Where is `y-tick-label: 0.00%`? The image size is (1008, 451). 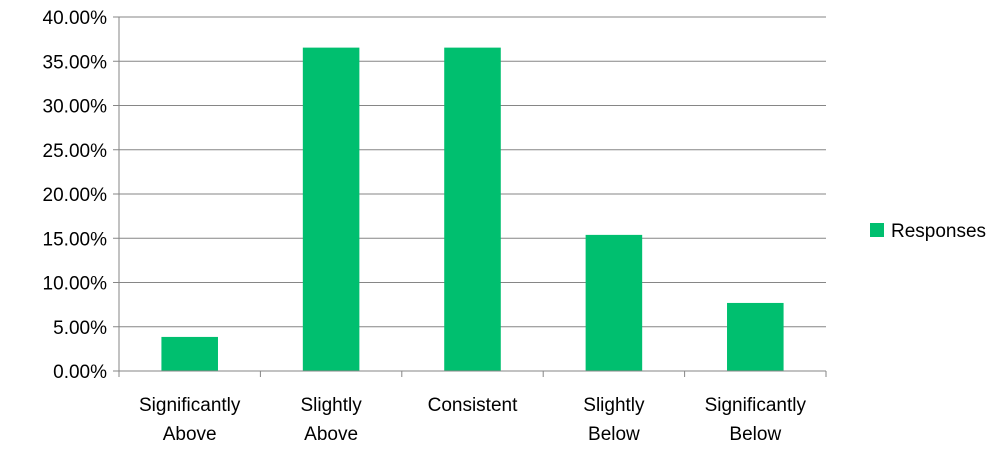
y-tick-label: 0.00% is located at coordinates (80, 372).